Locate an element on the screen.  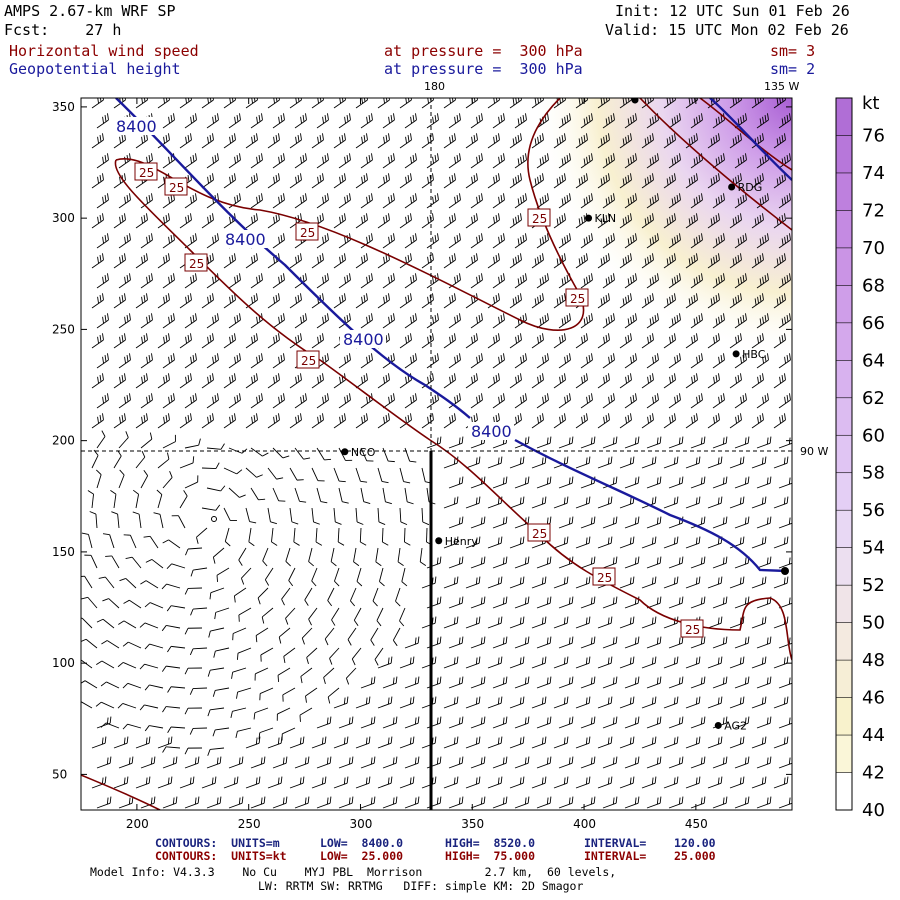
x-tick-label: 200 is located at coordinates (137, 824).